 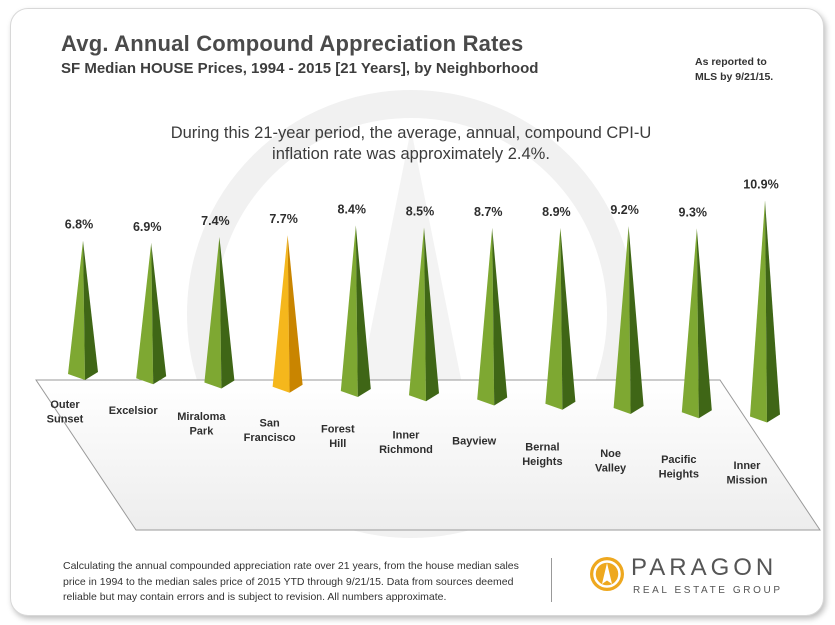 What do you see at coordinates (542, 448) in the screenshot?
I see `category-label: Bernal` at bounding box center [542, 448].